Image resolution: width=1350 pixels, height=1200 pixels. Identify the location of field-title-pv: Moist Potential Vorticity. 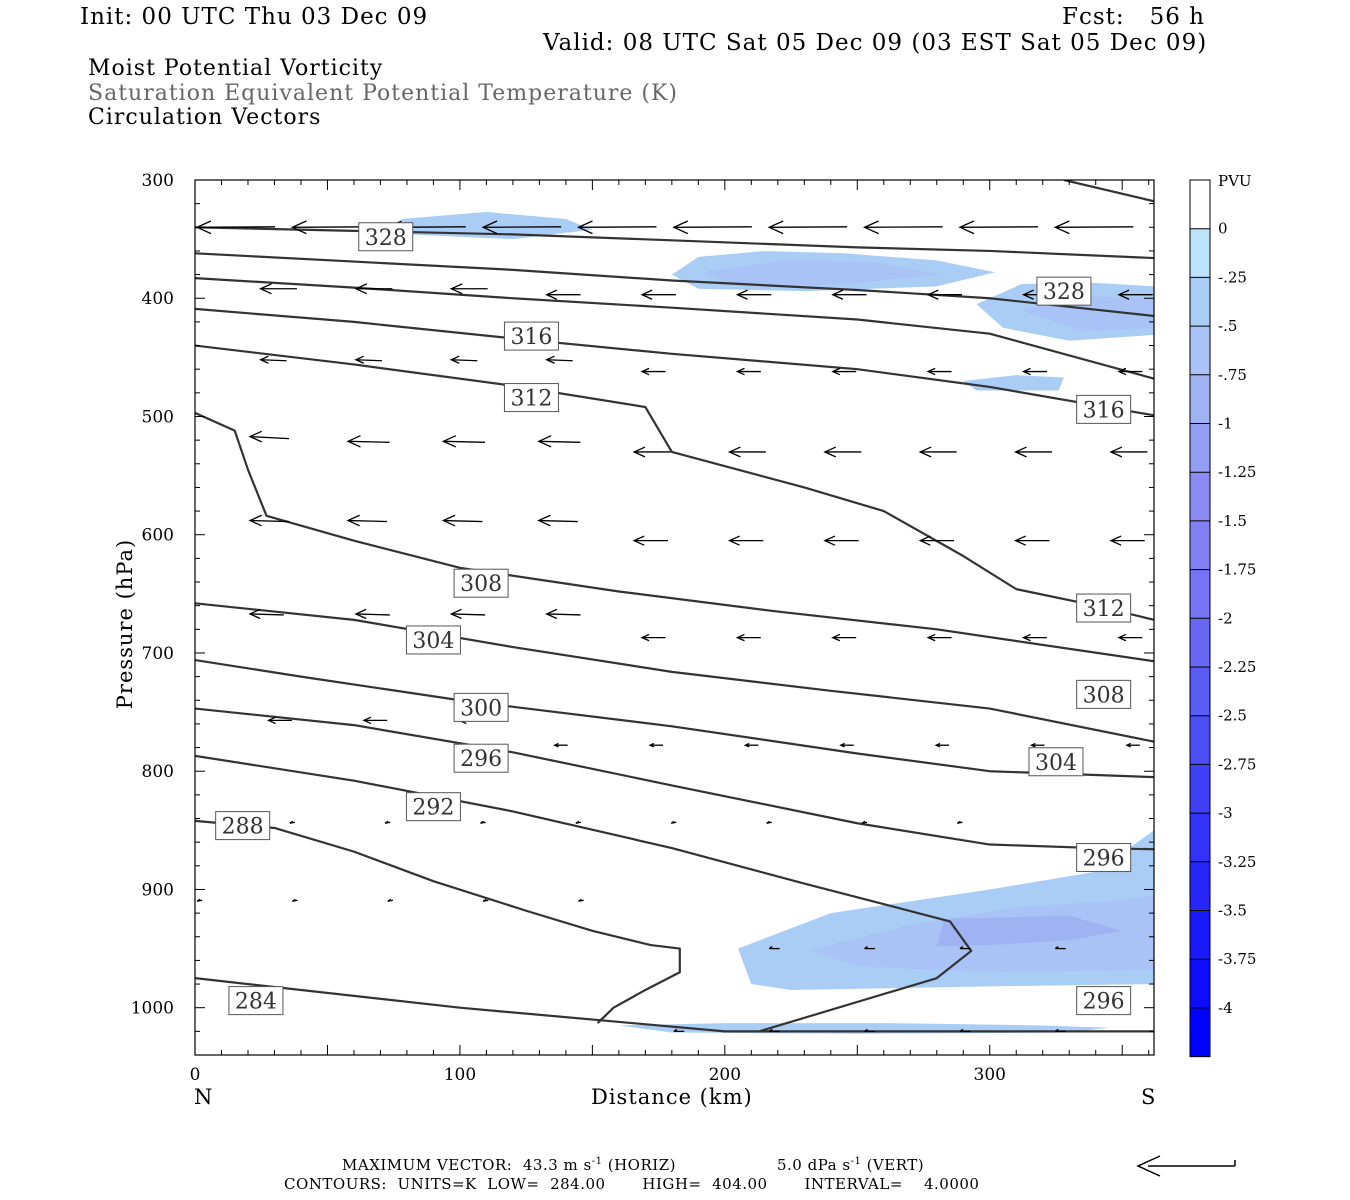
(236, 68).